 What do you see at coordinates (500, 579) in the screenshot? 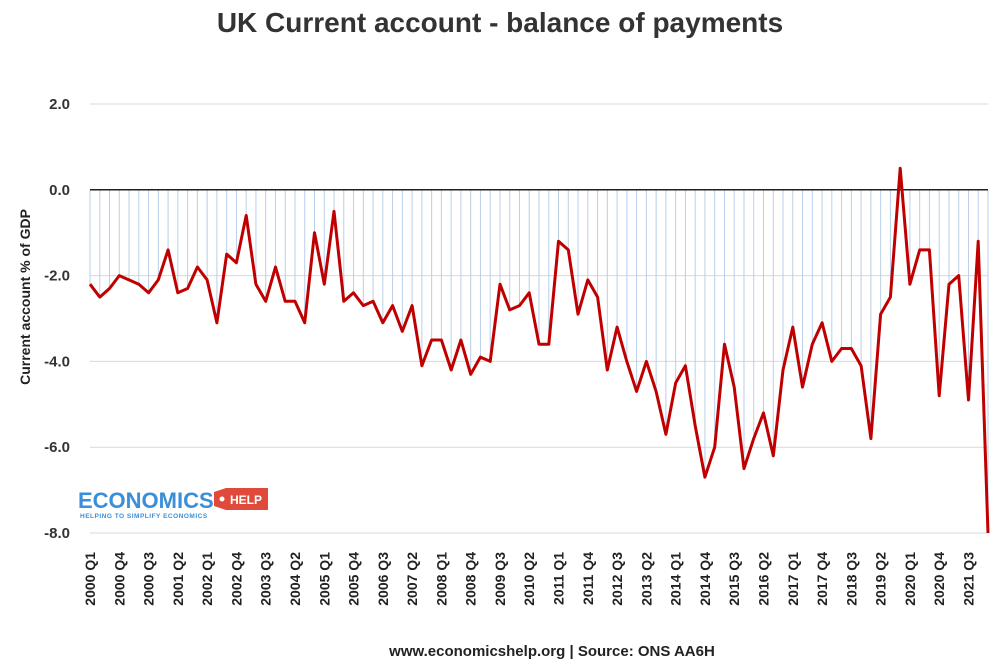
I see `x-tick-label: 2009 Q3` at bounding box center [500, 579].